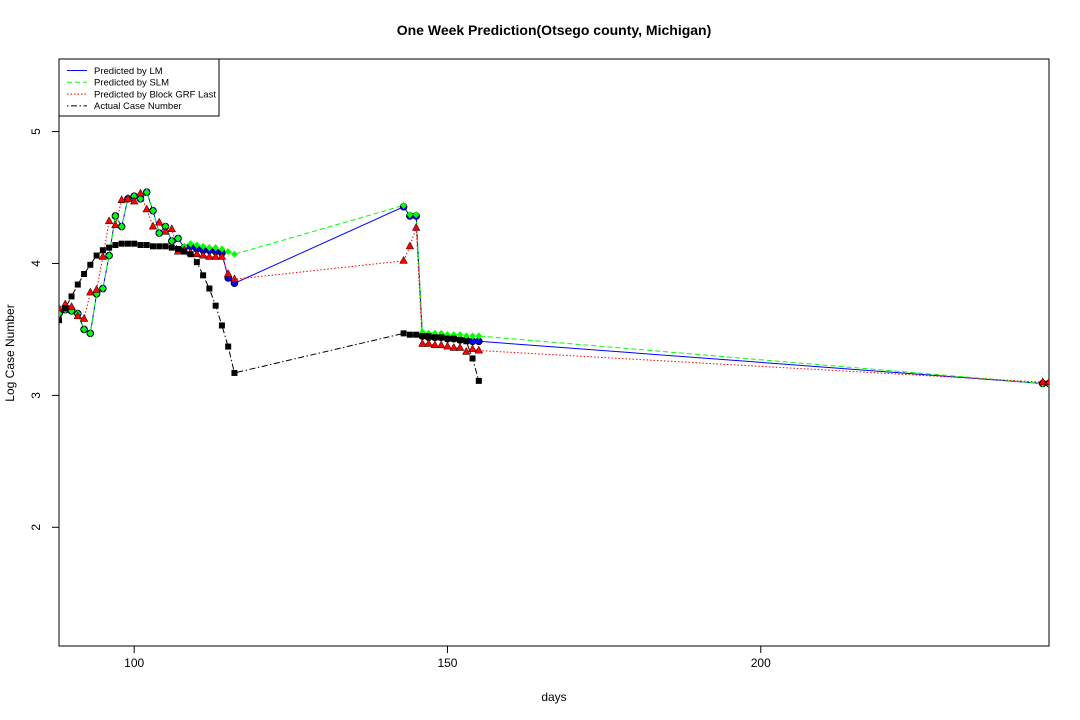  What do you see at coordinates (44, 329) in the screenshot?
I see `y-axis: 2 3 4 5` at bounding box center [44, 329].